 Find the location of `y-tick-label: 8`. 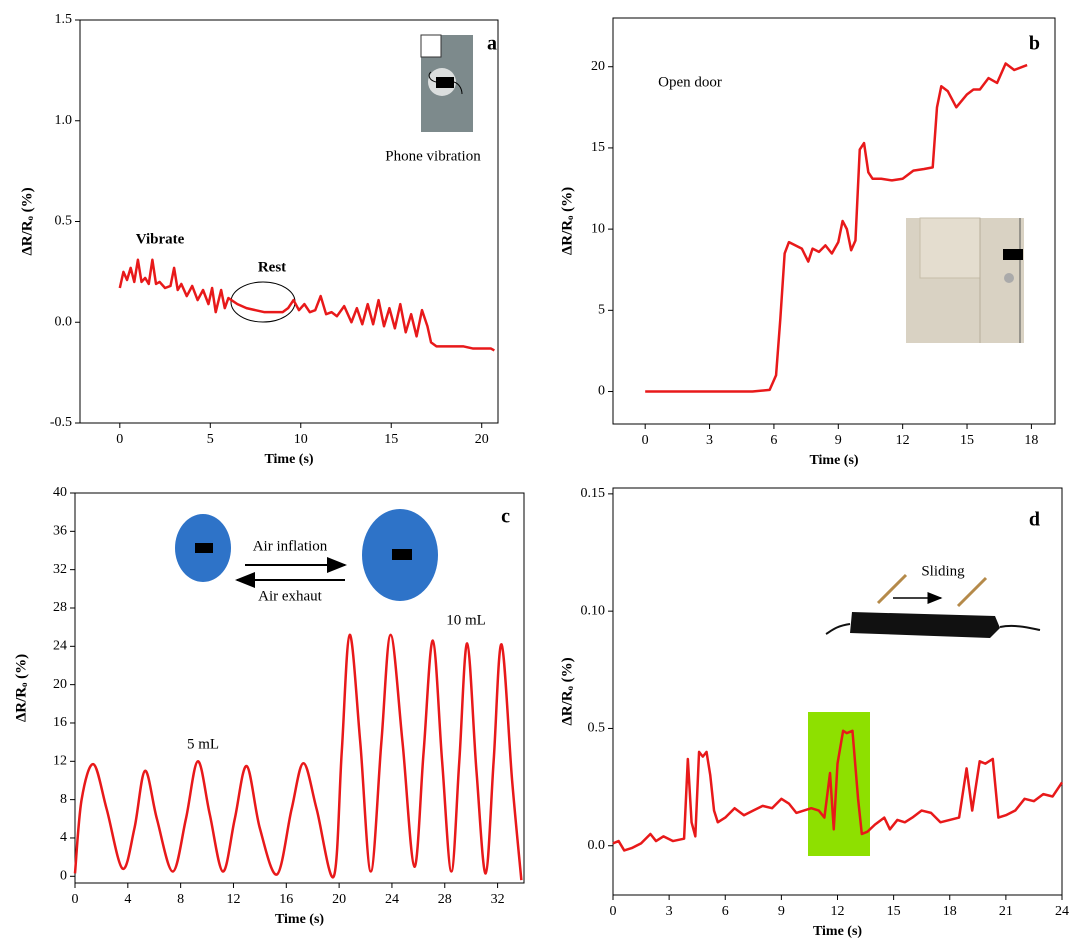

y-tick-label: 8 is located at coordinates (63, 799).